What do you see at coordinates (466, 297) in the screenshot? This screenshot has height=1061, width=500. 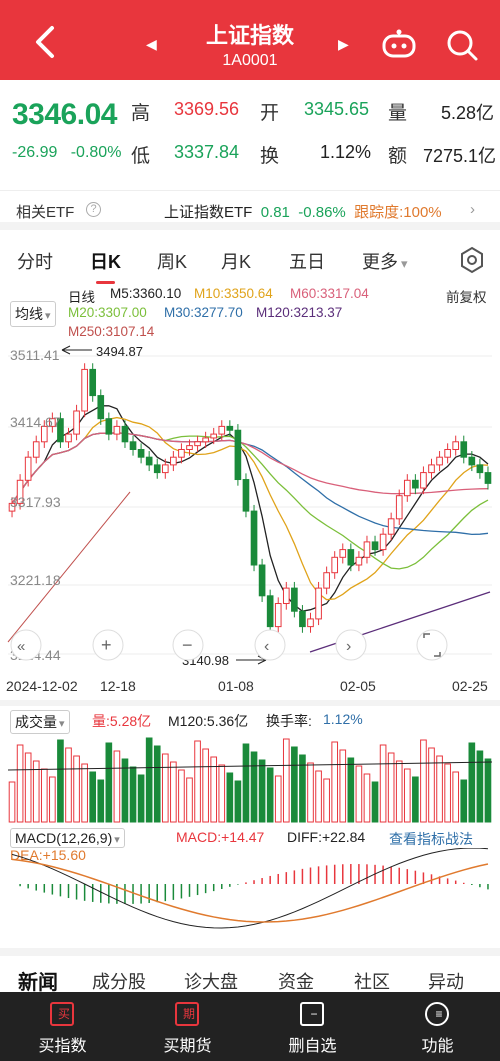 I see `adjustment-toggle: 前复权` at bounding box center [466, 297].